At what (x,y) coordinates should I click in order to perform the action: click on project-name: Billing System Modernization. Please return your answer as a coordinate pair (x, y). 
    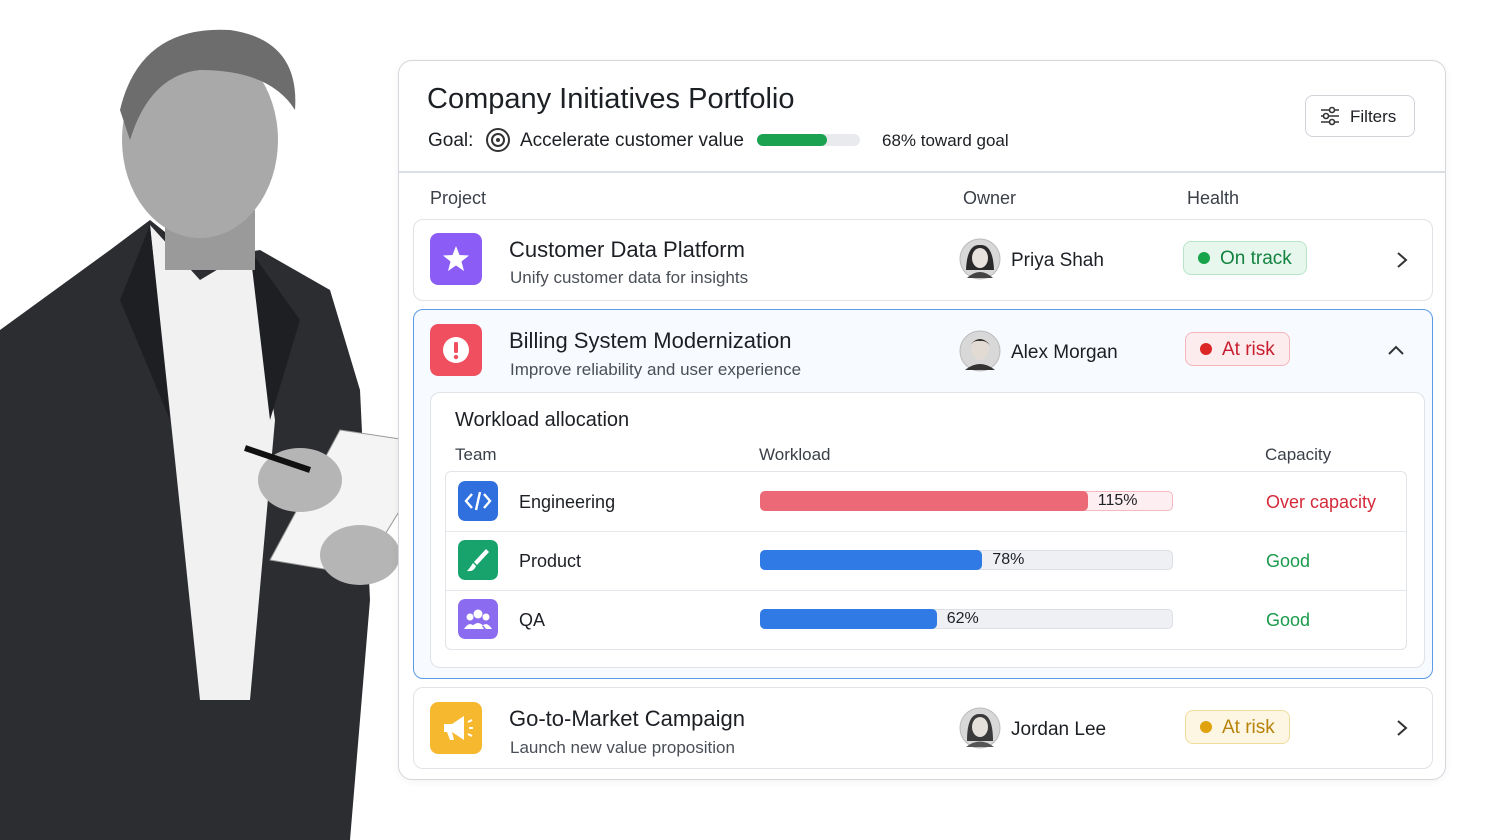
    Looking at the image, I should click on (650, 340).